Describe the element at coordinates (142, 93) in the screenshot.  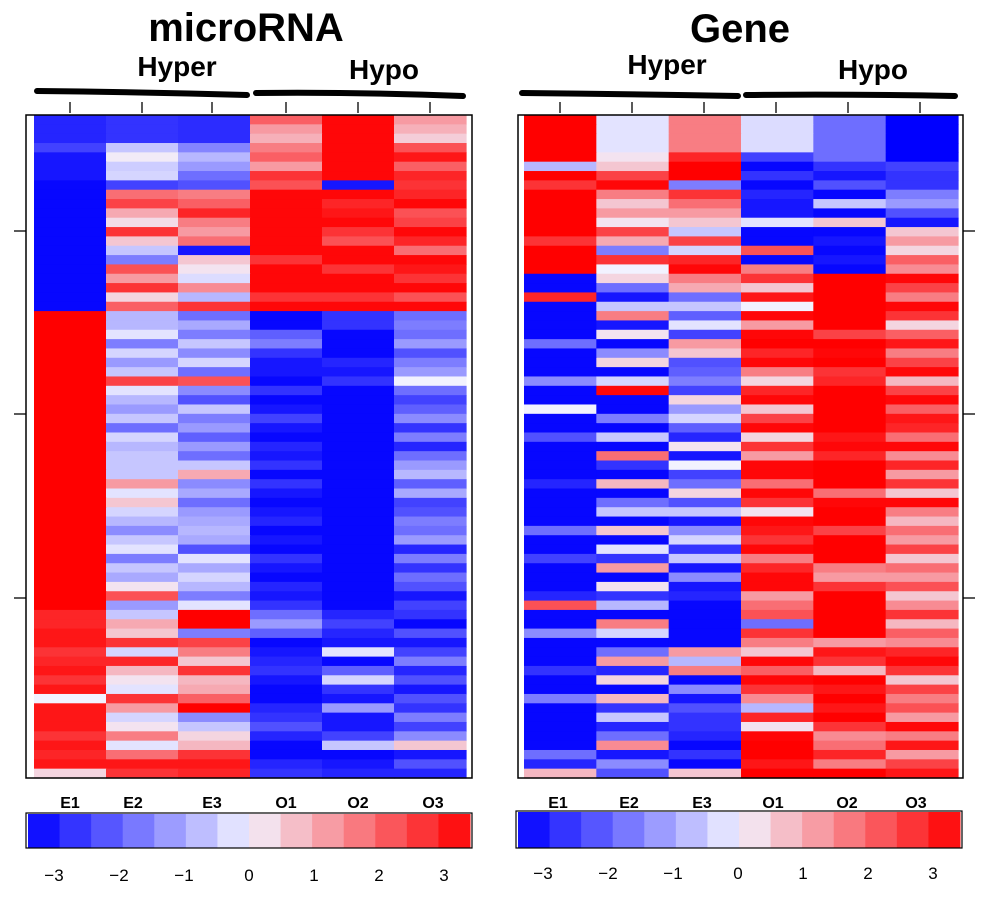
I see `group-bar-hyper` at that location.